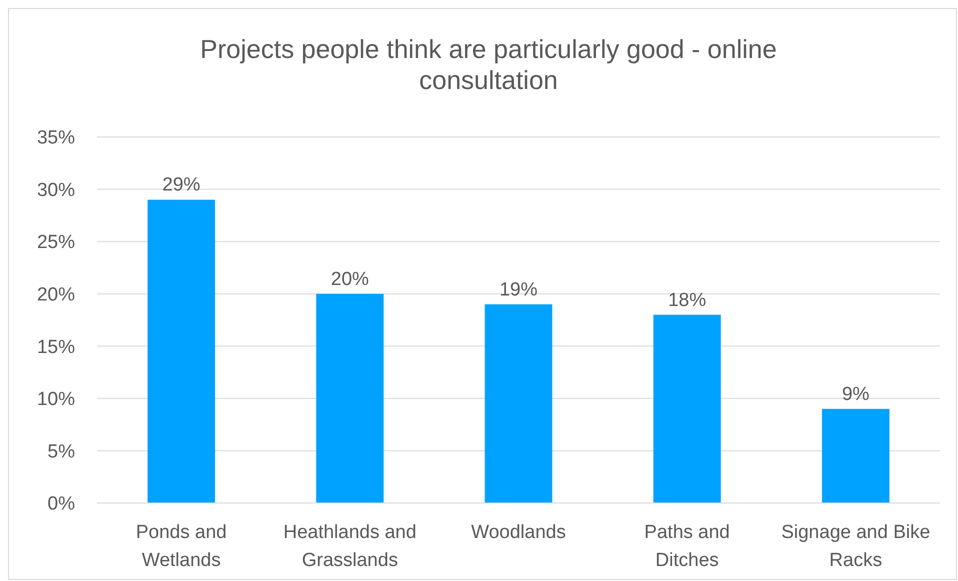 This screenshot has height=581, width=958. I want to click on y-tick-label: 0%, so click(62, 504).